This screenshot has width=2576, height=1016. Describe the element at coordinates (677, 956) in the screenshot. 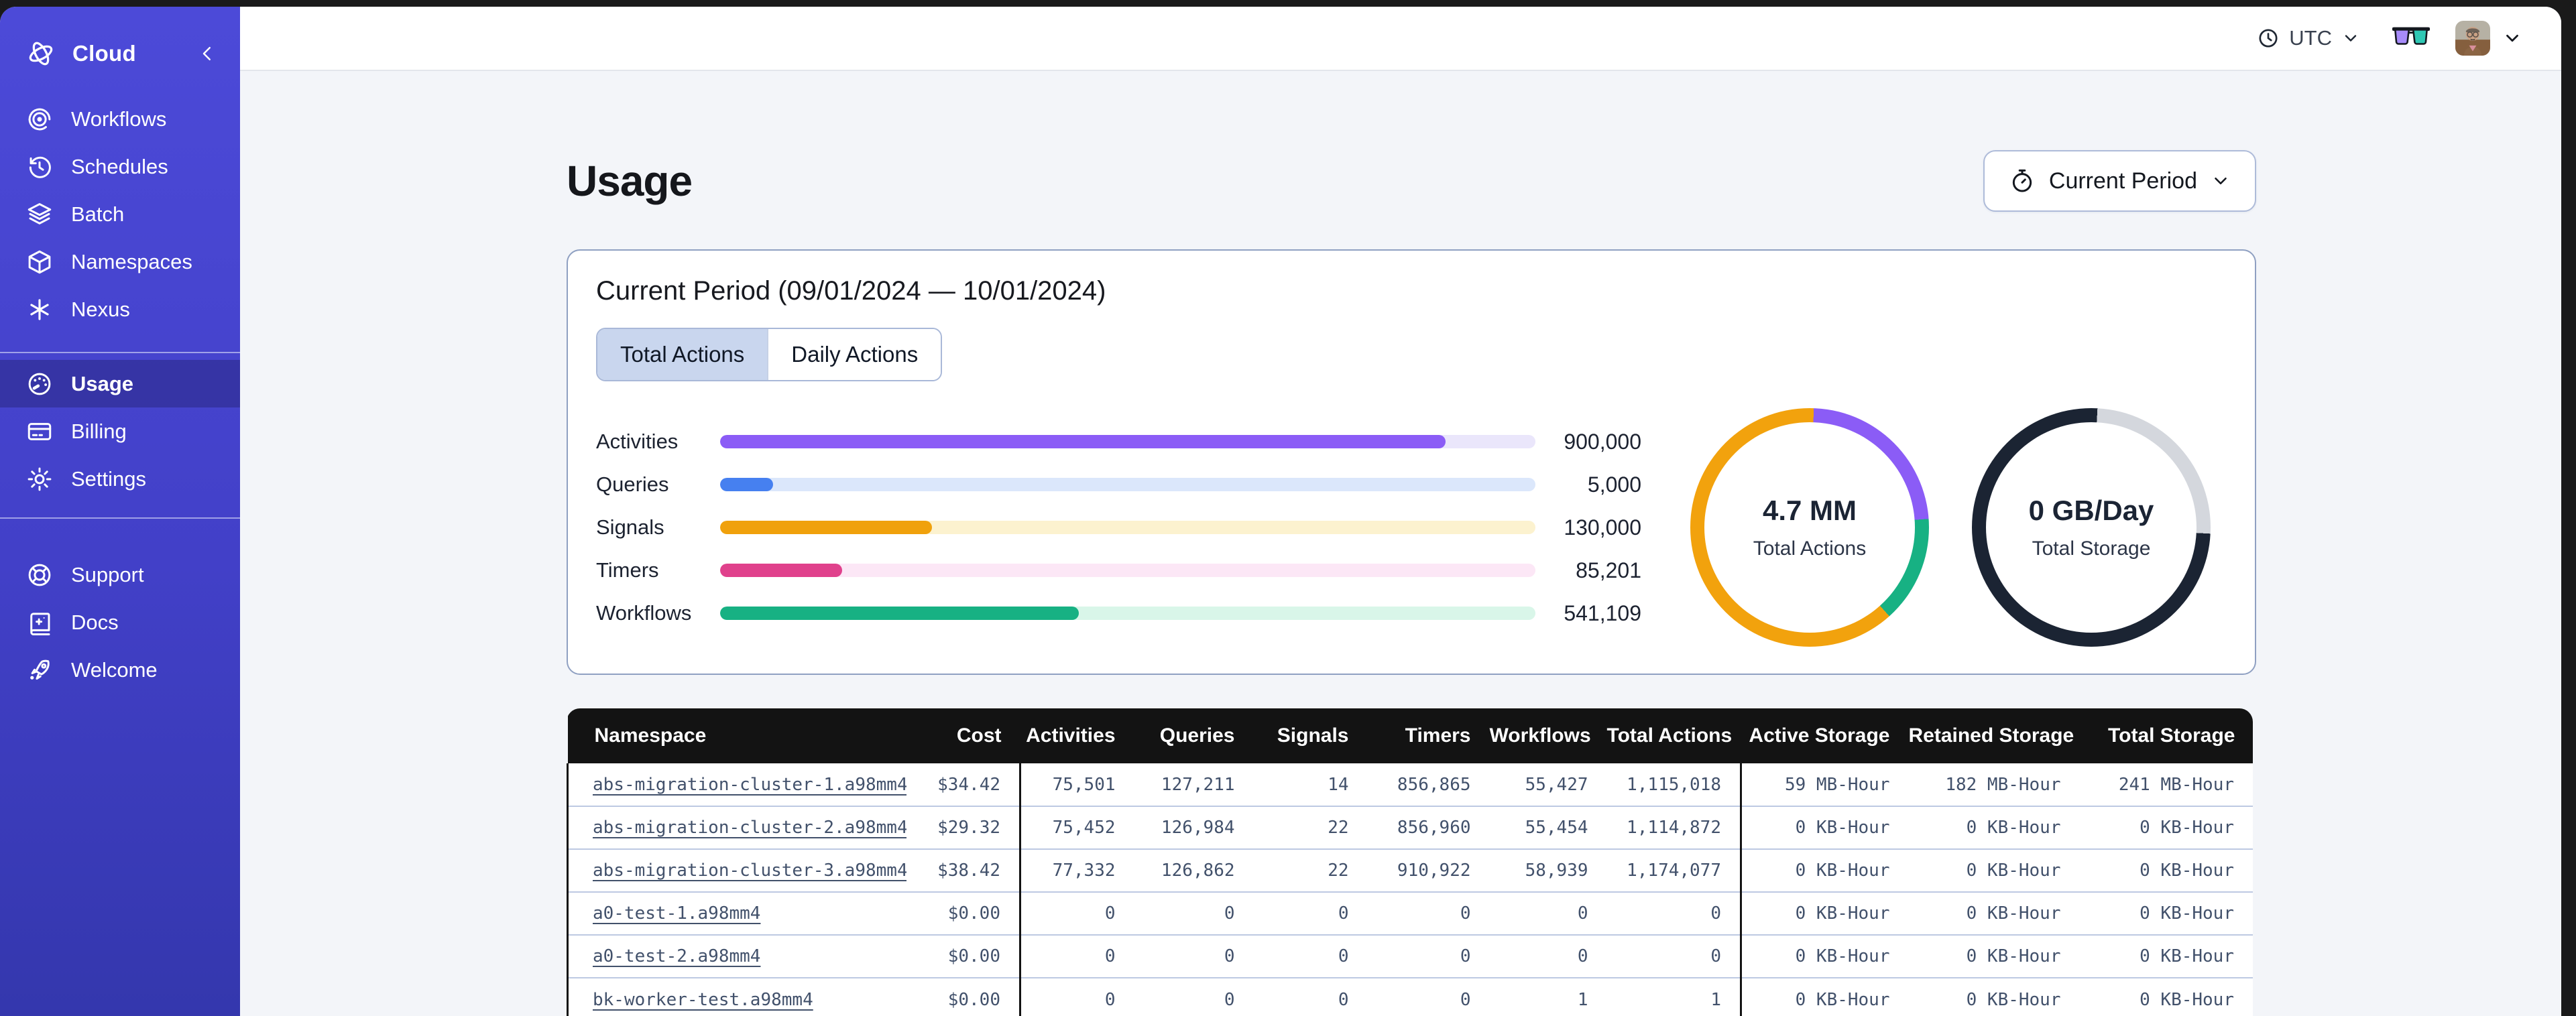

I see `namespace-link: a0-test-2.a98mm4` at that location.